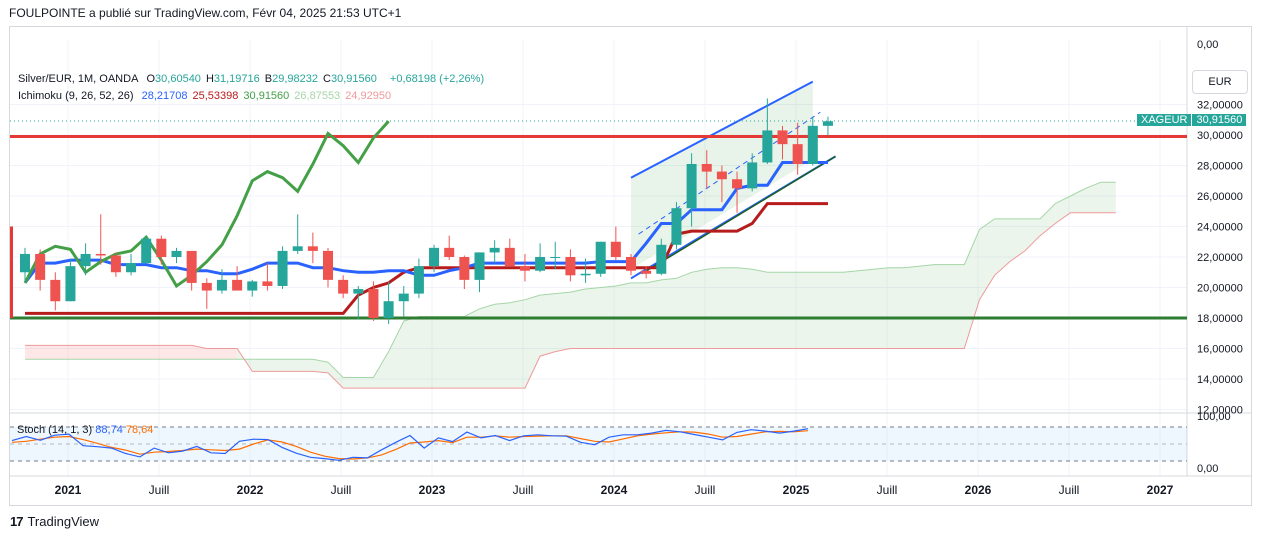 The width and height of the screenshot is (1261, 539). Describe the element at coordinates (317, 96) in the screenshot. I see `ichimoku-value: 26,87553` at that location.